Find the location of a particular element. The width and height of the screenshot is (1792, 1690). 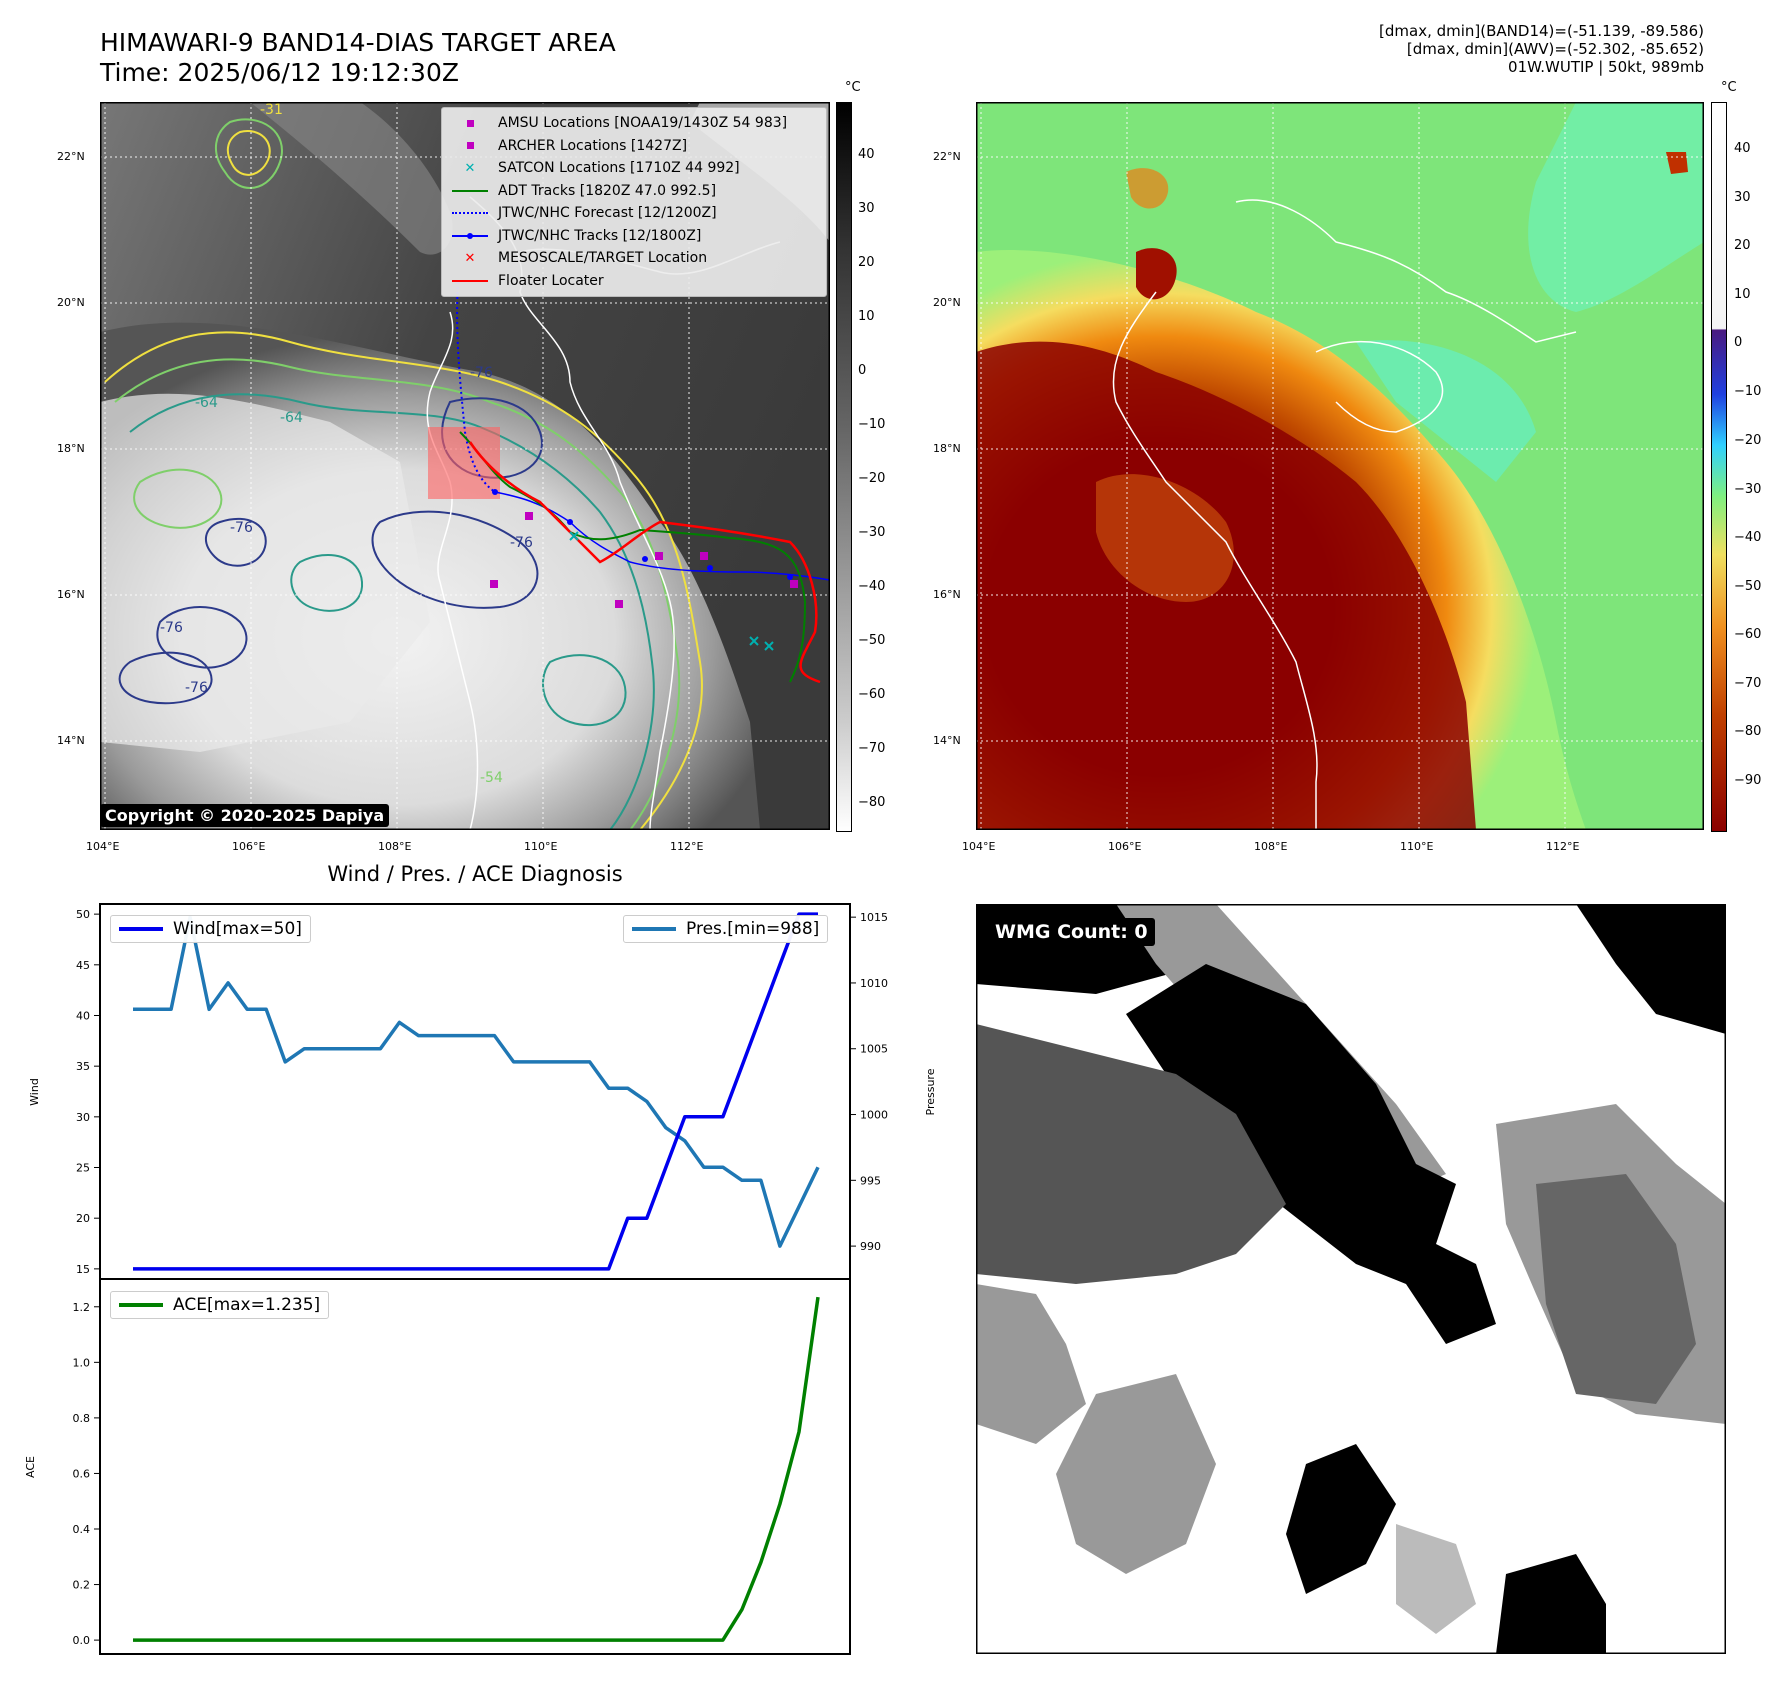

wmg-count-badge: WMG Count: 0 is located at coordinates (1071, 932).